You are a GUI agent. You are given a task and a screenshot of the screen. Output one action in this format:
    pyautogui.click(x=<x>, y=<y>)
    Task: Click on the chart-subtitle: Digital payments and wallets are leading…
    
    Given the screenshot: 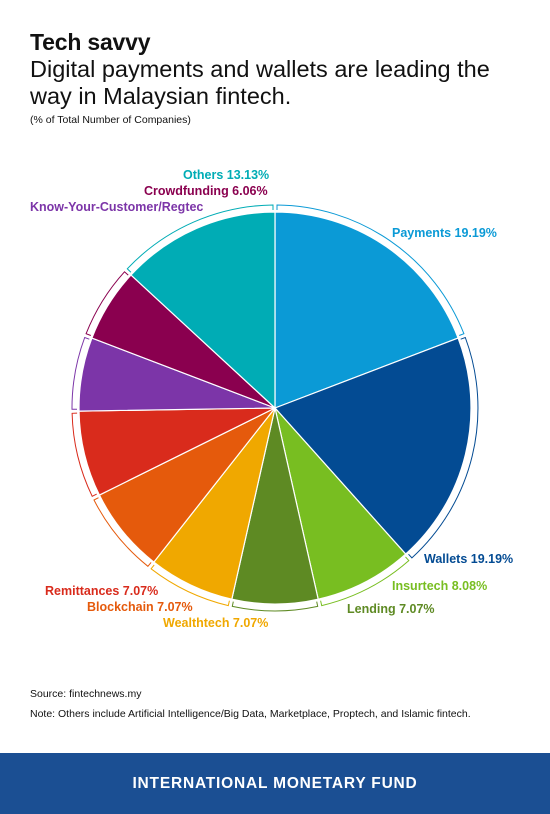 What is the action you would take?
    pyautogui.click(x=260, y=82)
    